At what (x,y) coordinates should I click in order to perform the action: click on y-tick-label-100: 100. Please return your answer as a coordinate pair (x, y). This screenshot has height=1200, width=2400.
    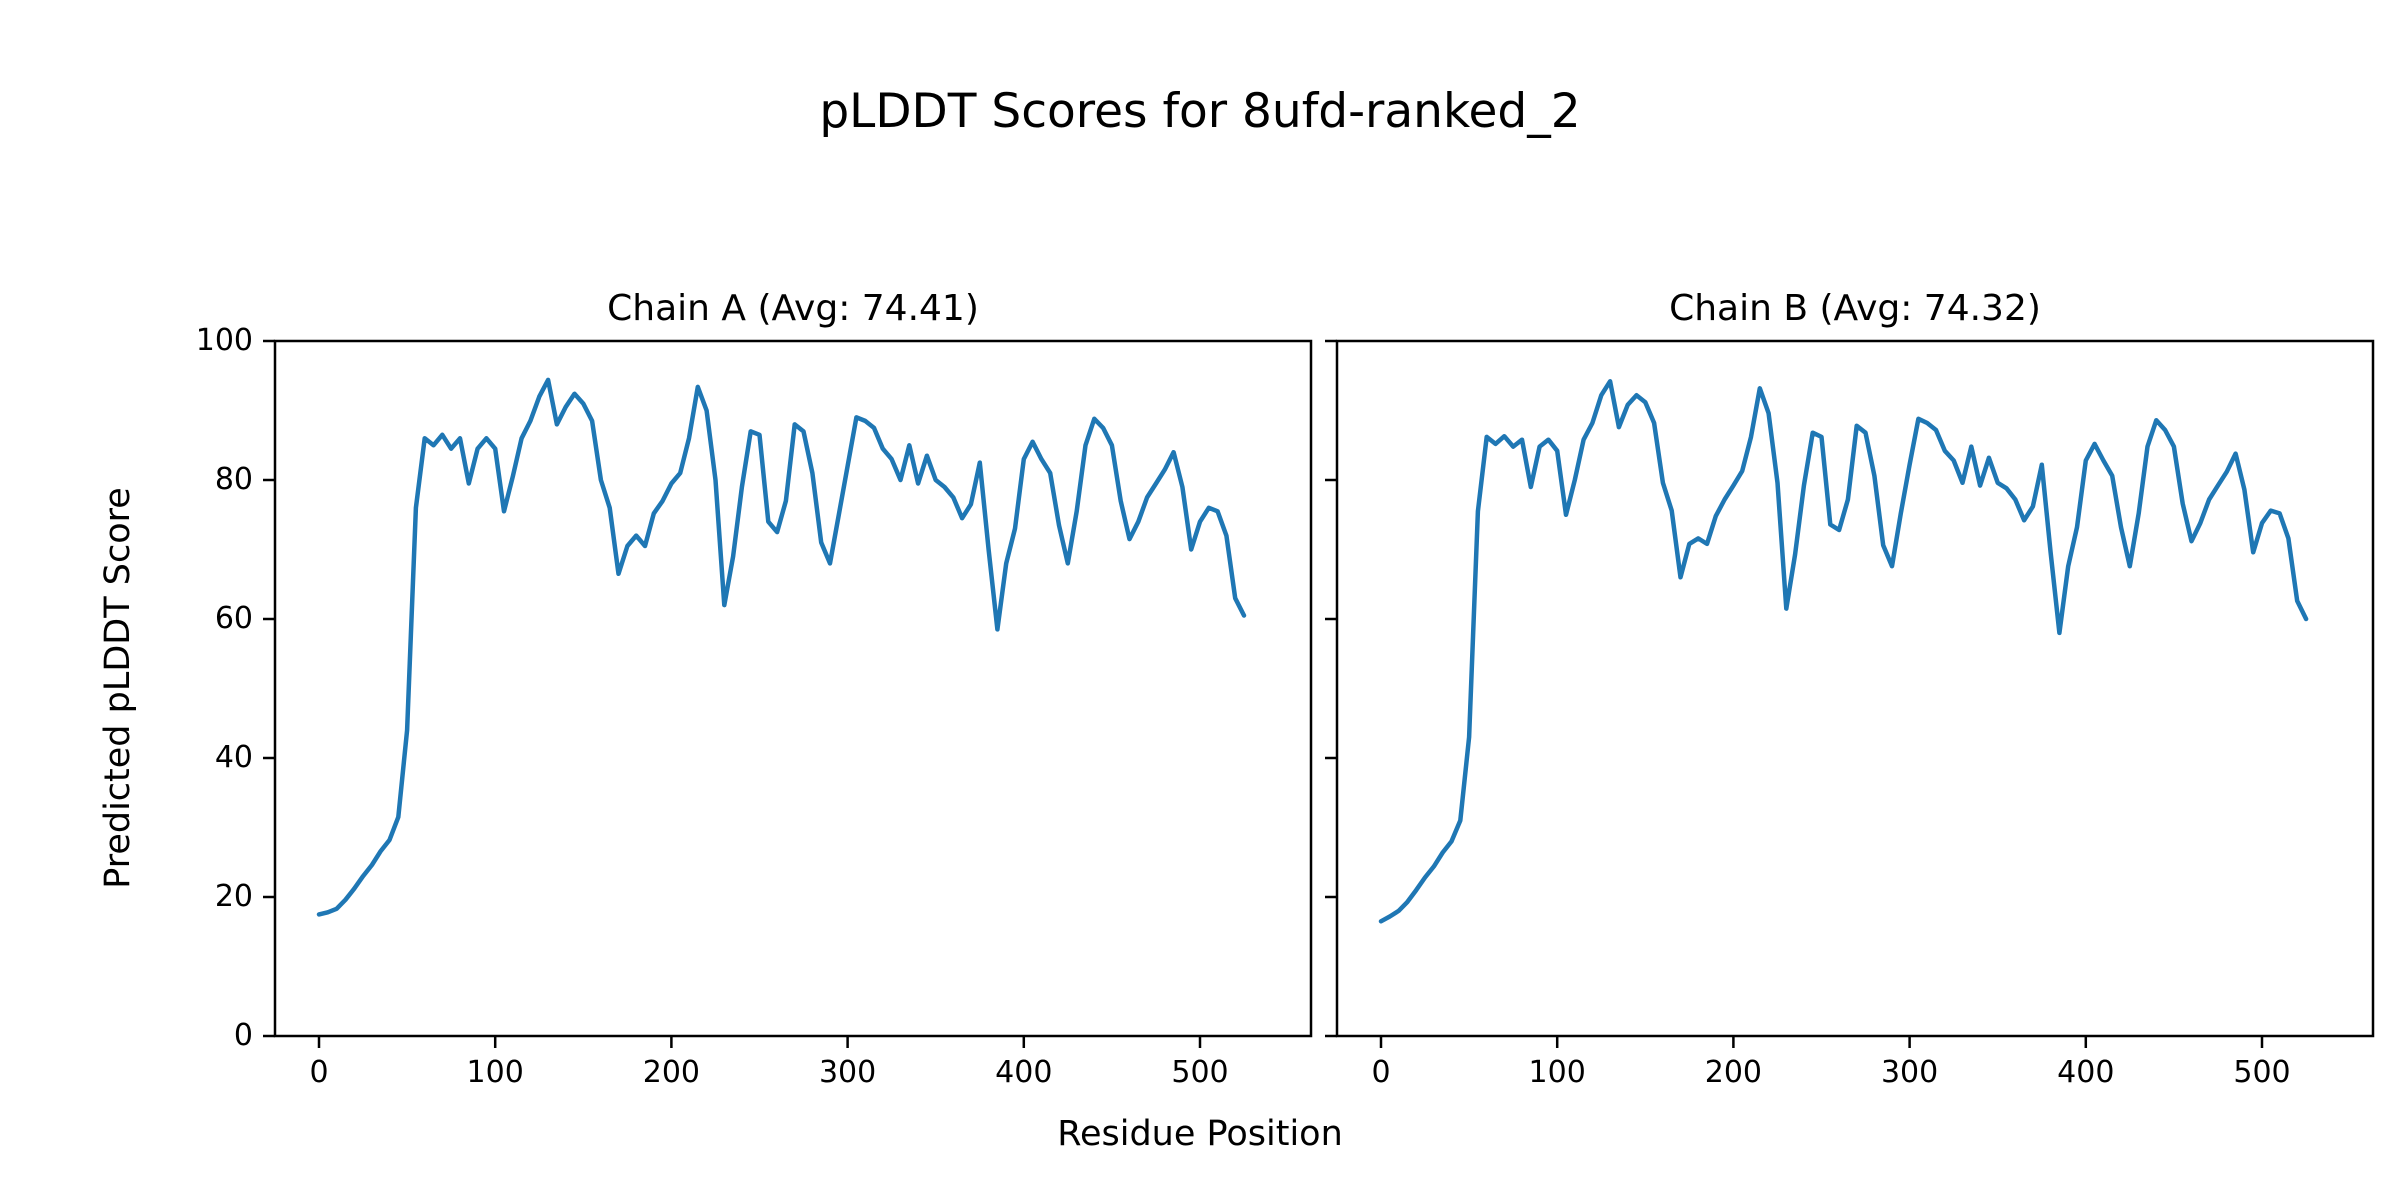
    Looking at the image, I should click on (224, 340).